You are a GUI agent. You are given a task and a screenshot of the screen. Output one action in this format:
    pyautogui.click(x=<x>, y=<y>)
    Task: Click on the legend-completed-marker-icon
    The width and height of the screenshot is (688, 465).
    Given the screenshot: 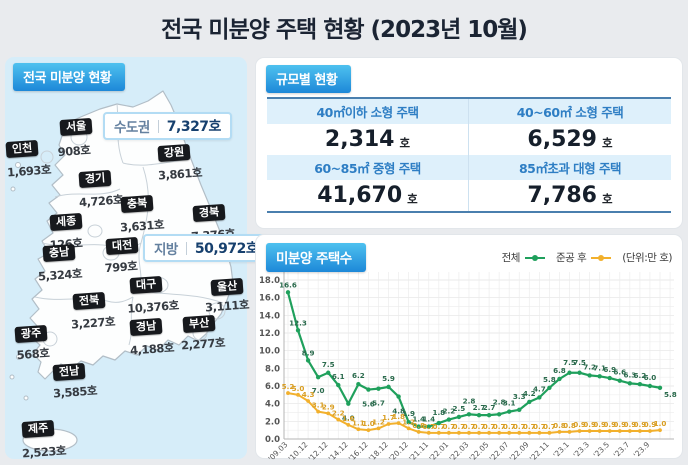 What is the action you would take?
    pyautogui.click(x=601, y=257)
    